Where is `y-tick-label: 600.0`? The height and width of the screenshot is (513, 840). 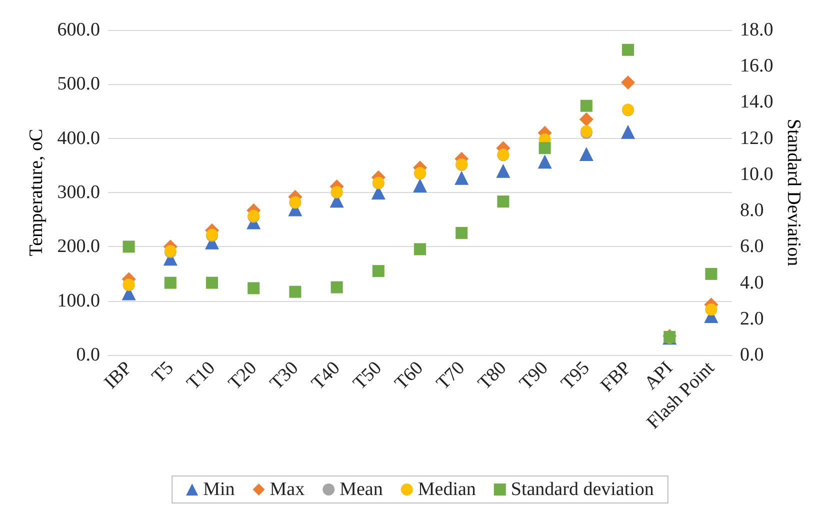
y-tick-label: 600.0 is located at coordinates (78, 30).